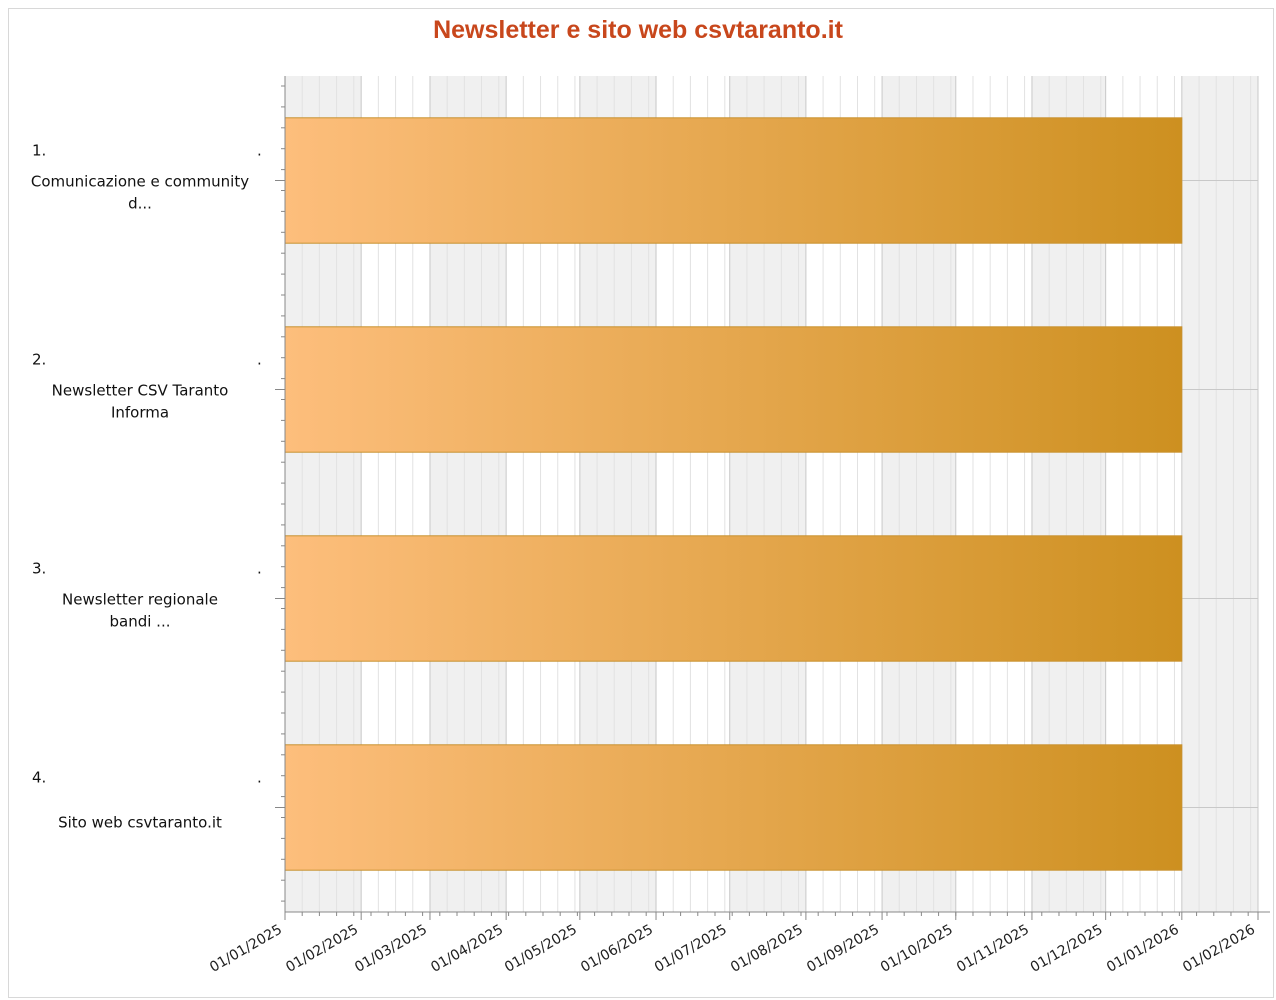 The width and height of the screenshot is (1276, 1000). What do you see at coordinates (140, 413) in the screenshot?
I see `category-label: Informa` at bounding box center [140, 413].